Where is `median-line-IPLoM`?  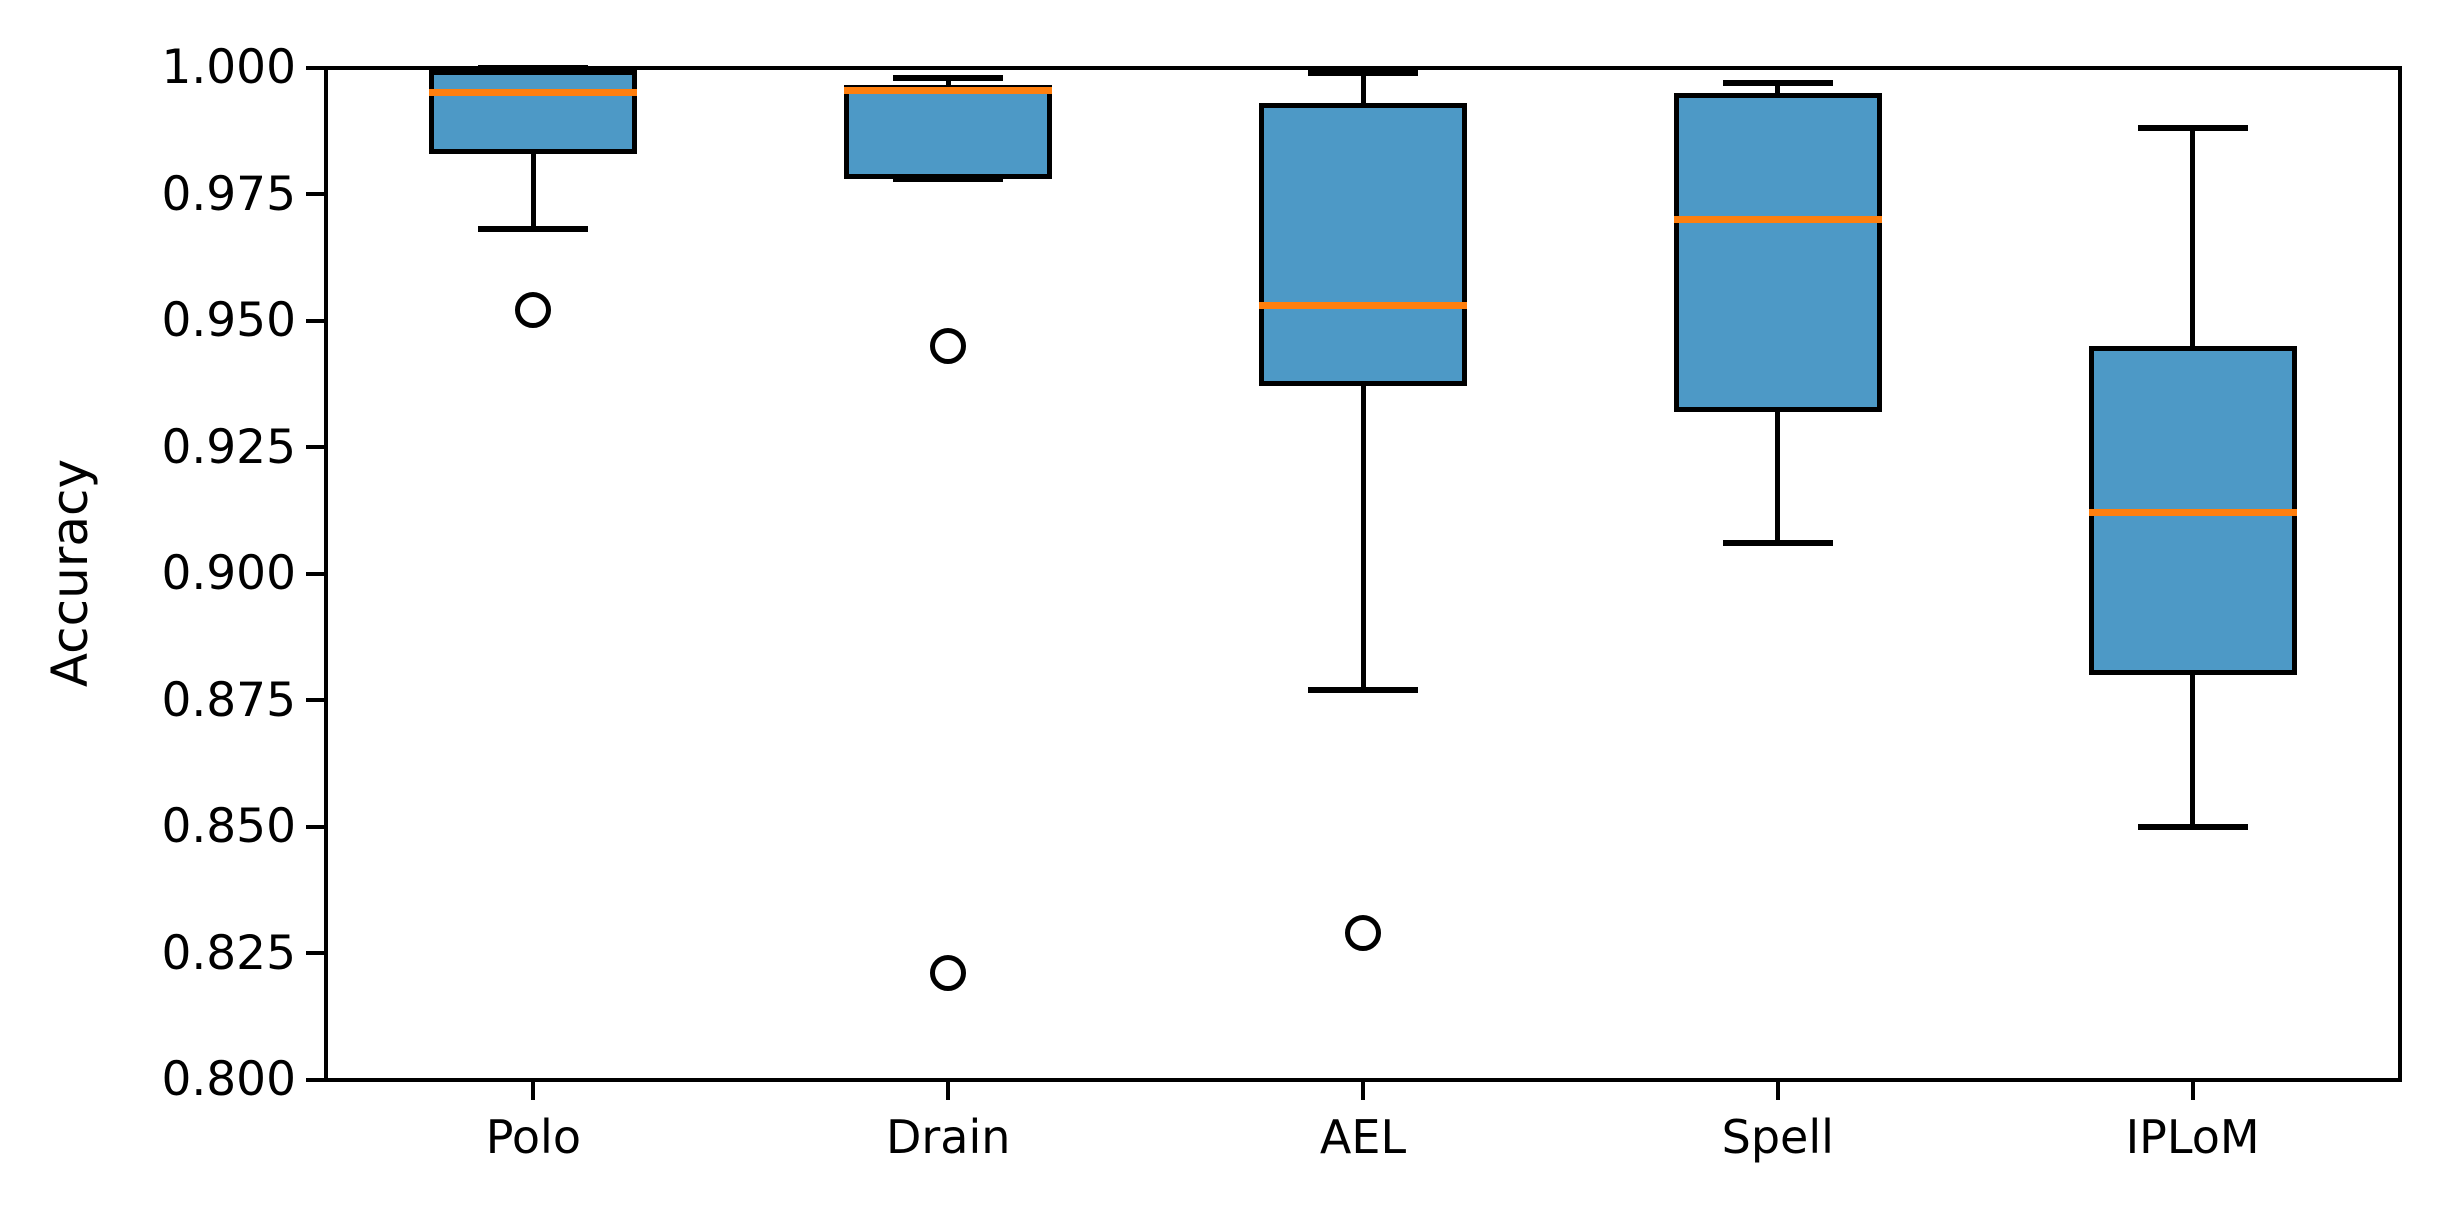 median-line-IPLoM is located at coordinates (2192, 513).